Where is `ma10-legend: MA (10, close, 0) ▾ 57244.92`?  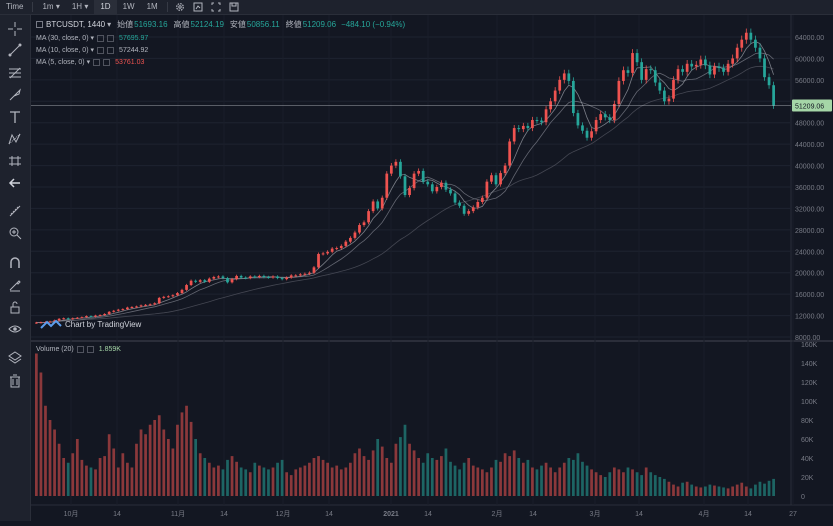
ma10-legend: MA (10, close, 0) ▾ 57244.92 is located at coordinates (92, 50).